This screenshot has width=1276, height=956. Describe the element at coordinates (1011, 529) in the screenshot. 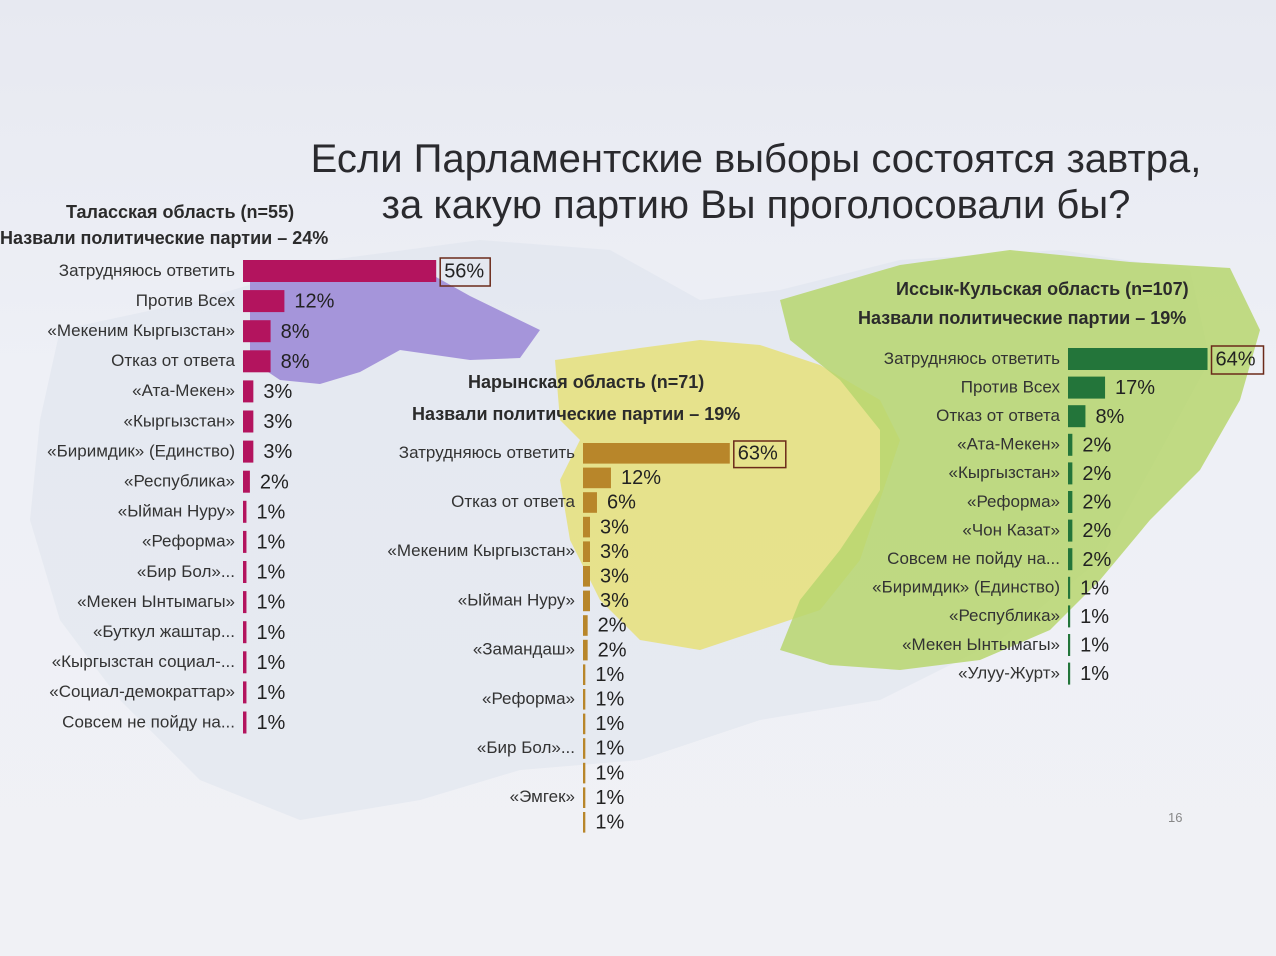

I see `issyk-kul-category-label: «Чон Казат»` at that location.